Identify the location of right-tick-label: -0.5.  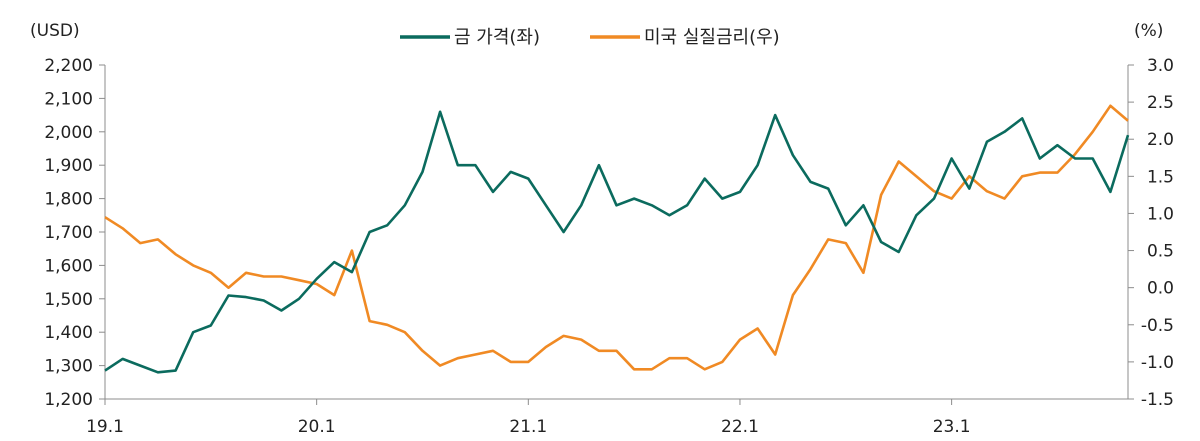
(1157, 326).